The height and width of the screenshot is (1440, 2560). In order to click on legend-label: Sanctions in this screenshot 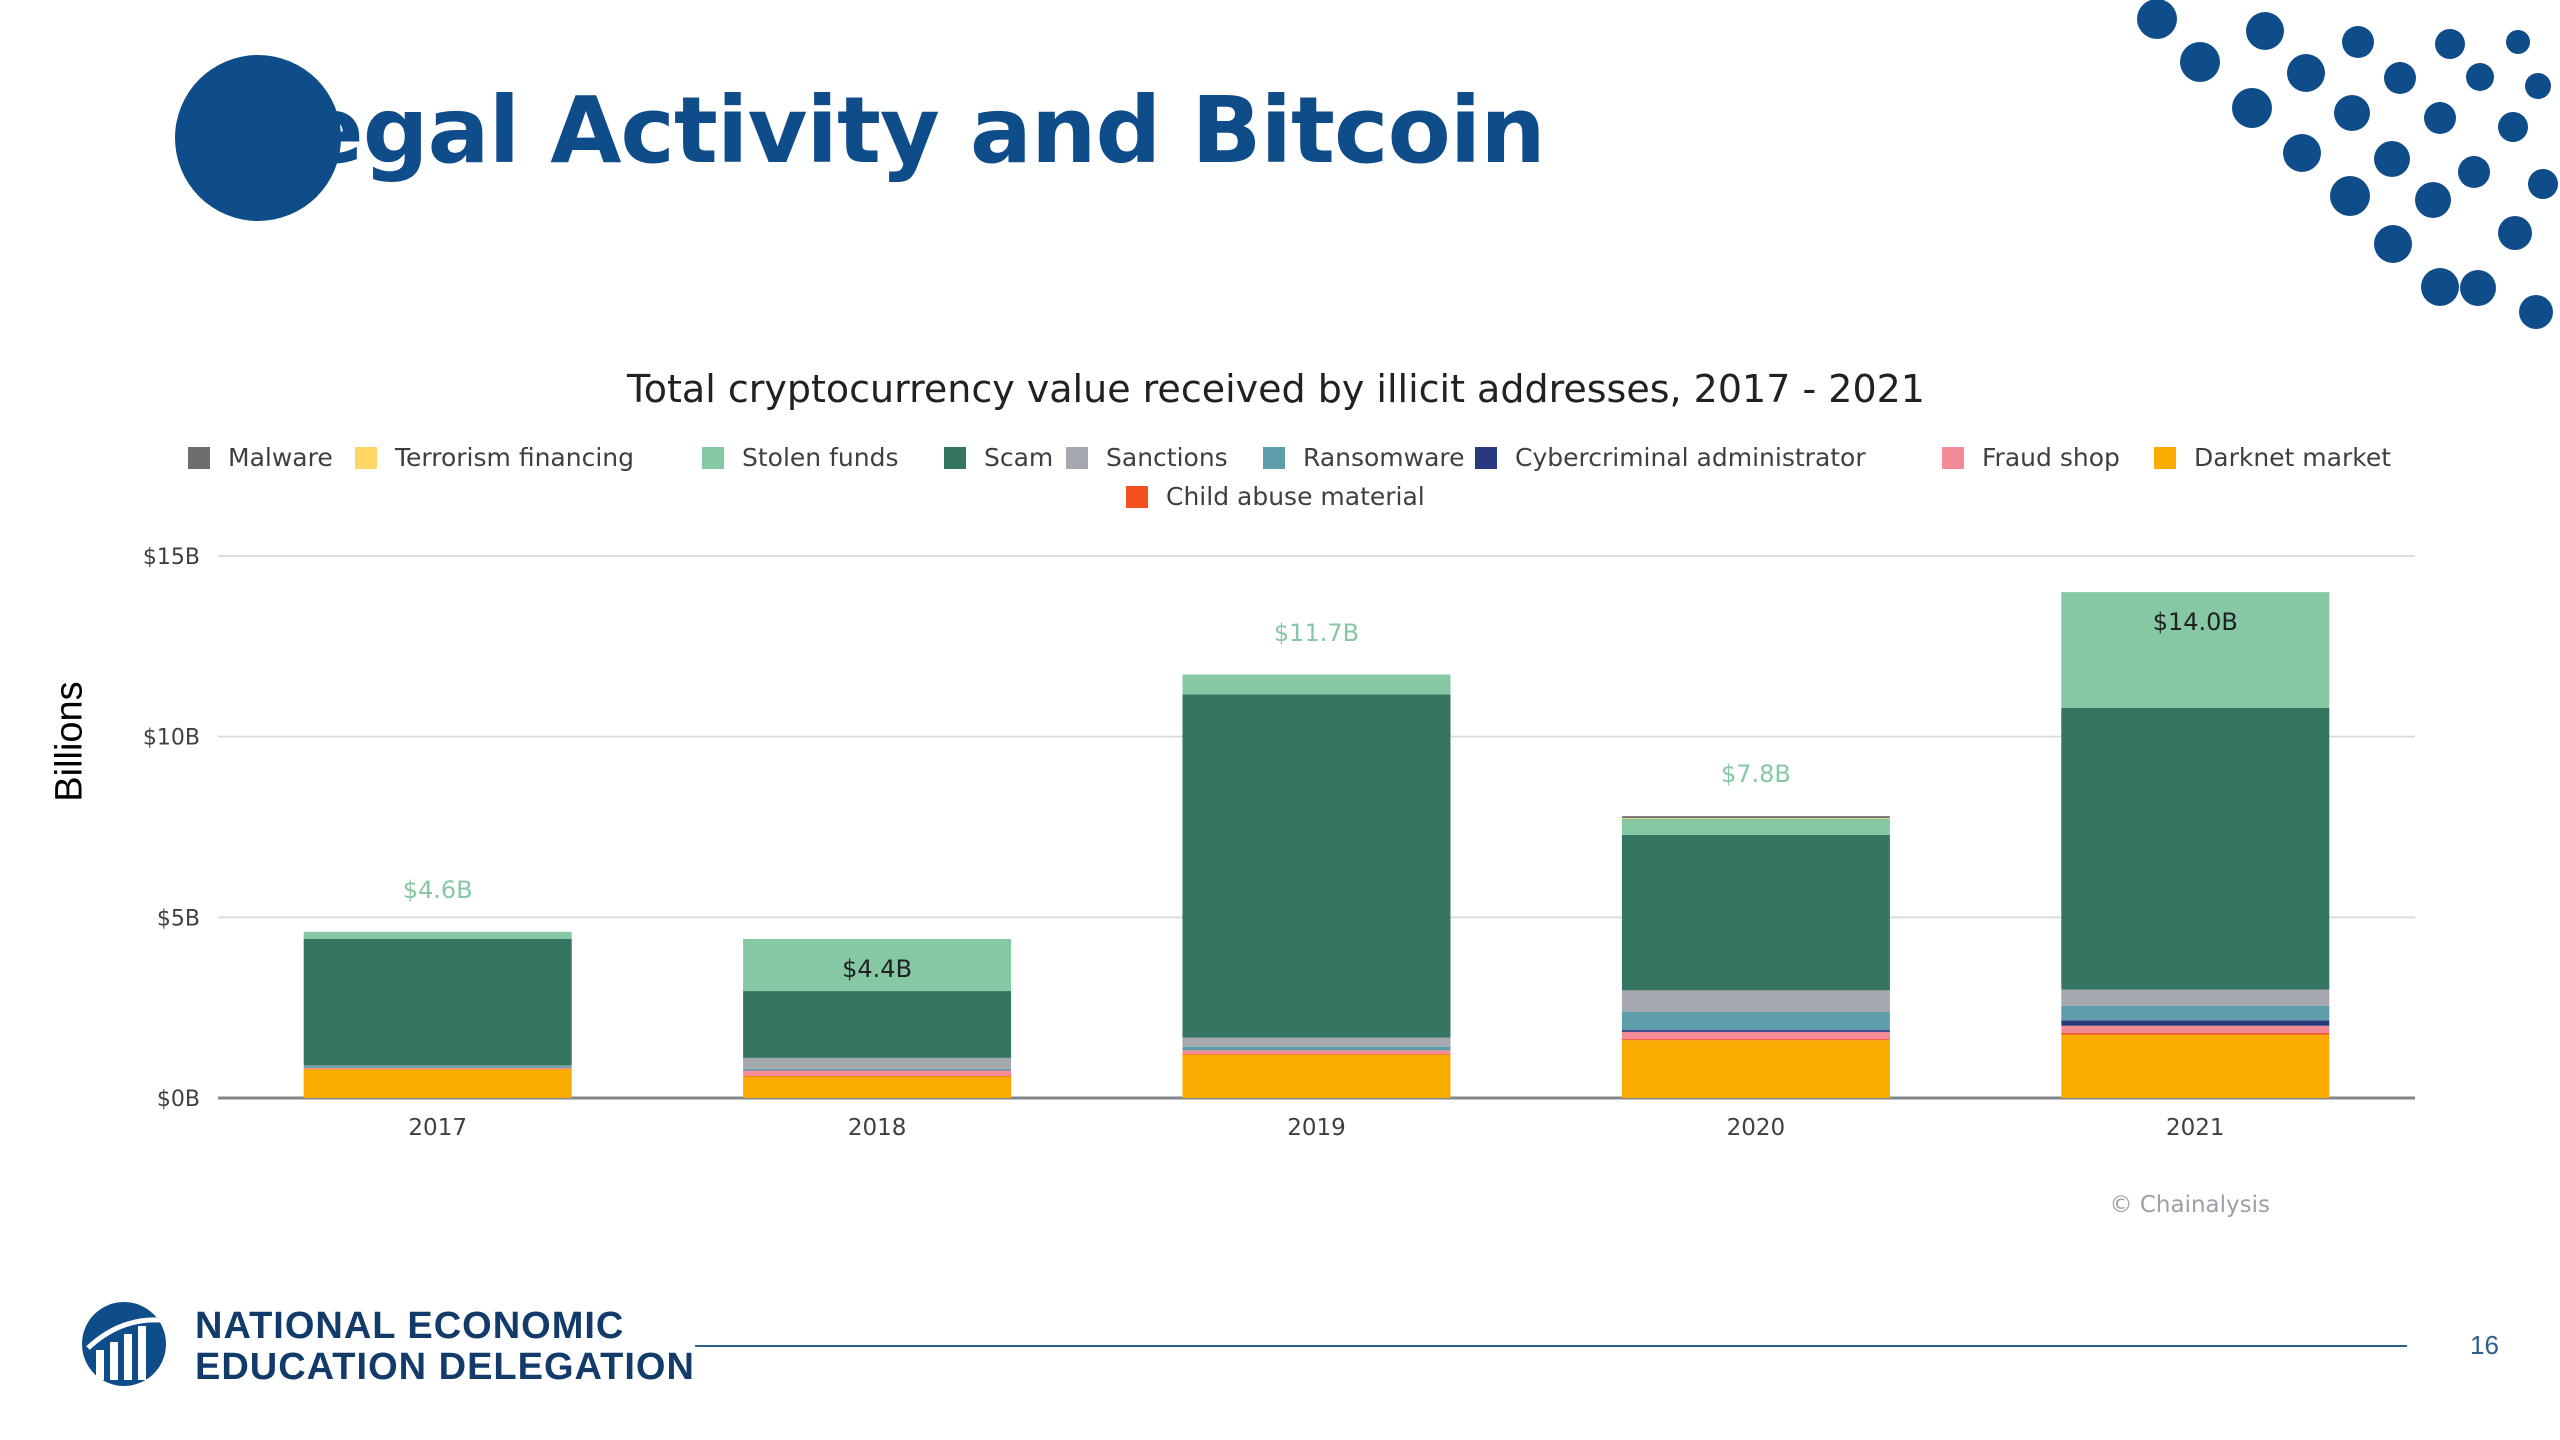, I will do `click(1167, 457)`.